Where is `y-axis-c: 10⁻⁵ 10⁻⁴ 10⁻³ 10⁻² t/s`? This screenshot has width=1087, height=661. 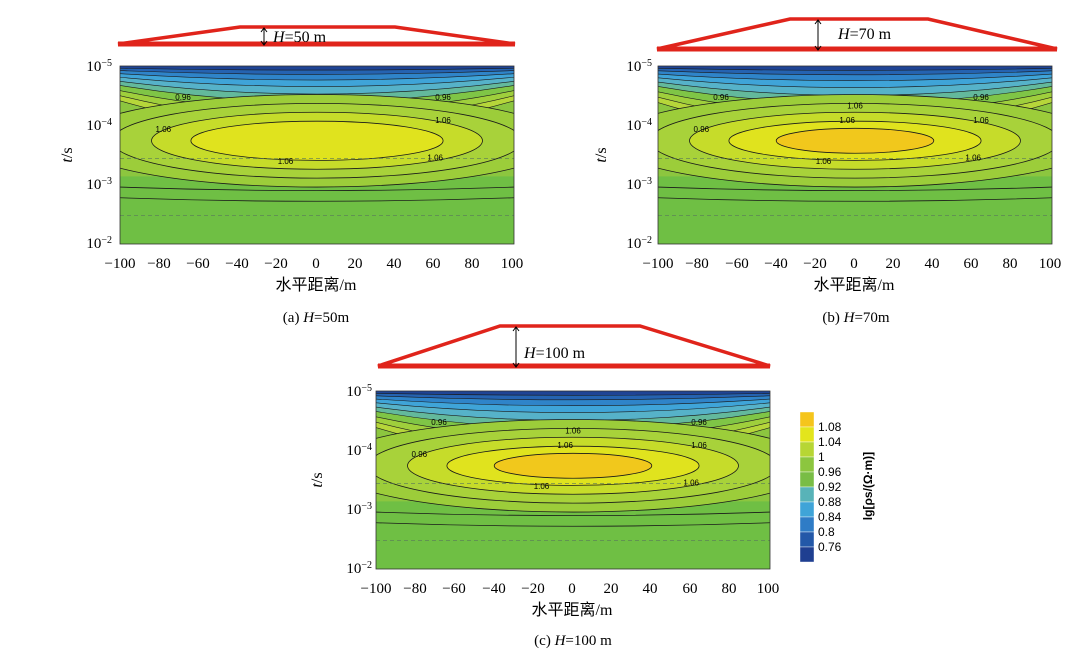
y-axis-c: 10⁻⁵ 10⁻⁴ 10⁻³ 10⁻² t/s is located at coordinates (340, 480).